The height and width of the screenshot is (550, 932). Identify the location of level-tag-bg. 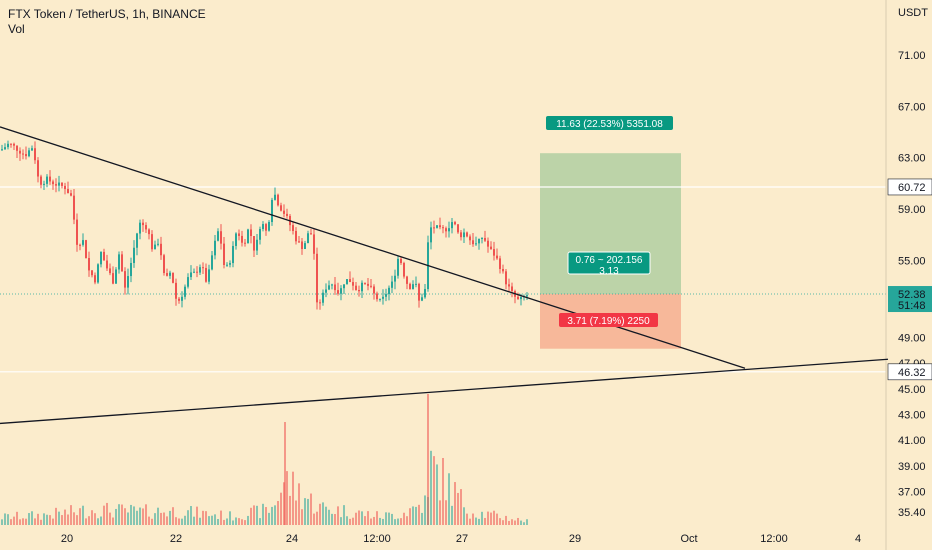
(909, 187).